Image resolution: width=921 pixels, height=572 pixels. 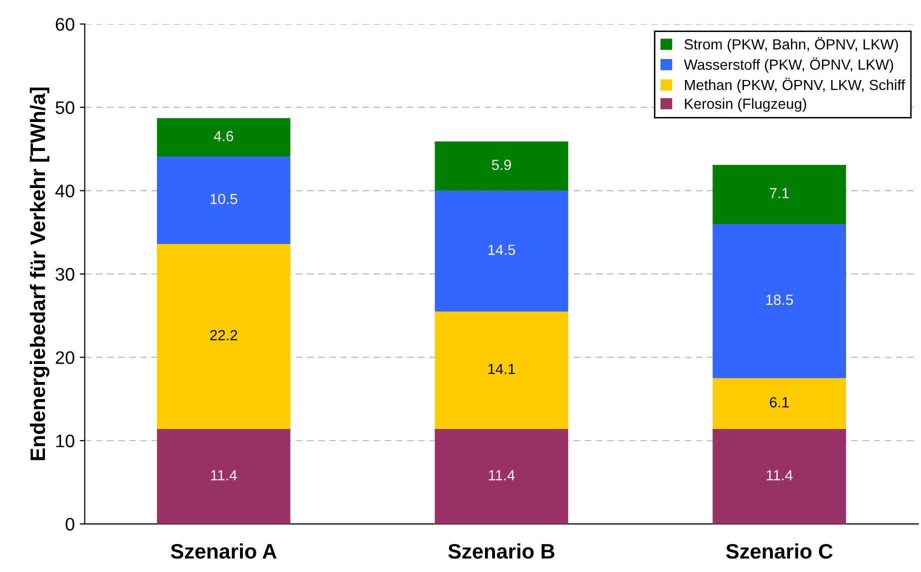 I want to click on legend-label: Methan (PKW, ÖPNV, LKW, Schiff, so click(x=795, y=86).